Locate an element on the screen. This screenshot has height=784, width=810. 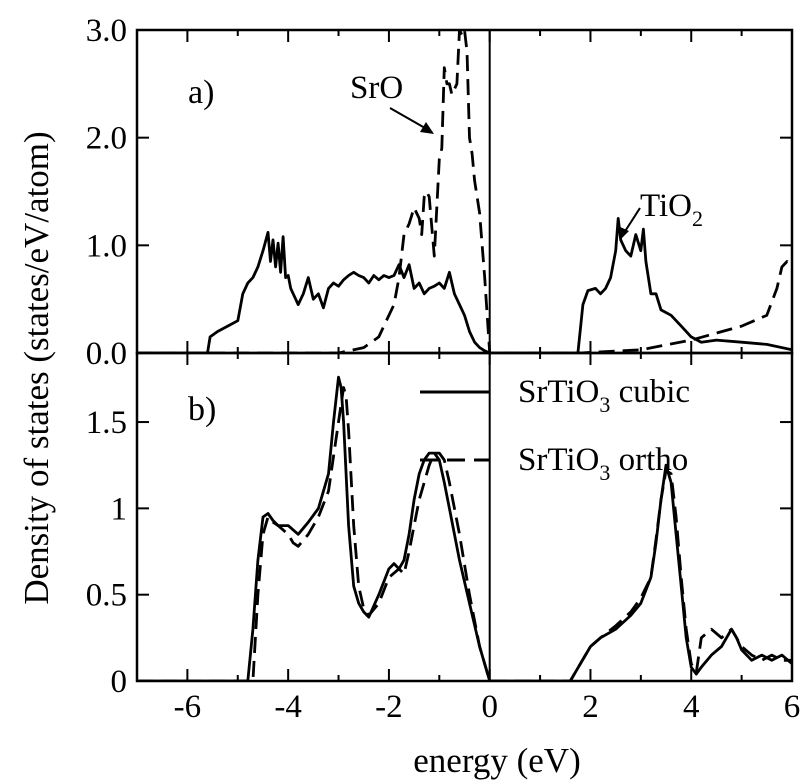
panel-b-y-tick-label: 0 is located at coordinates (119, 682).